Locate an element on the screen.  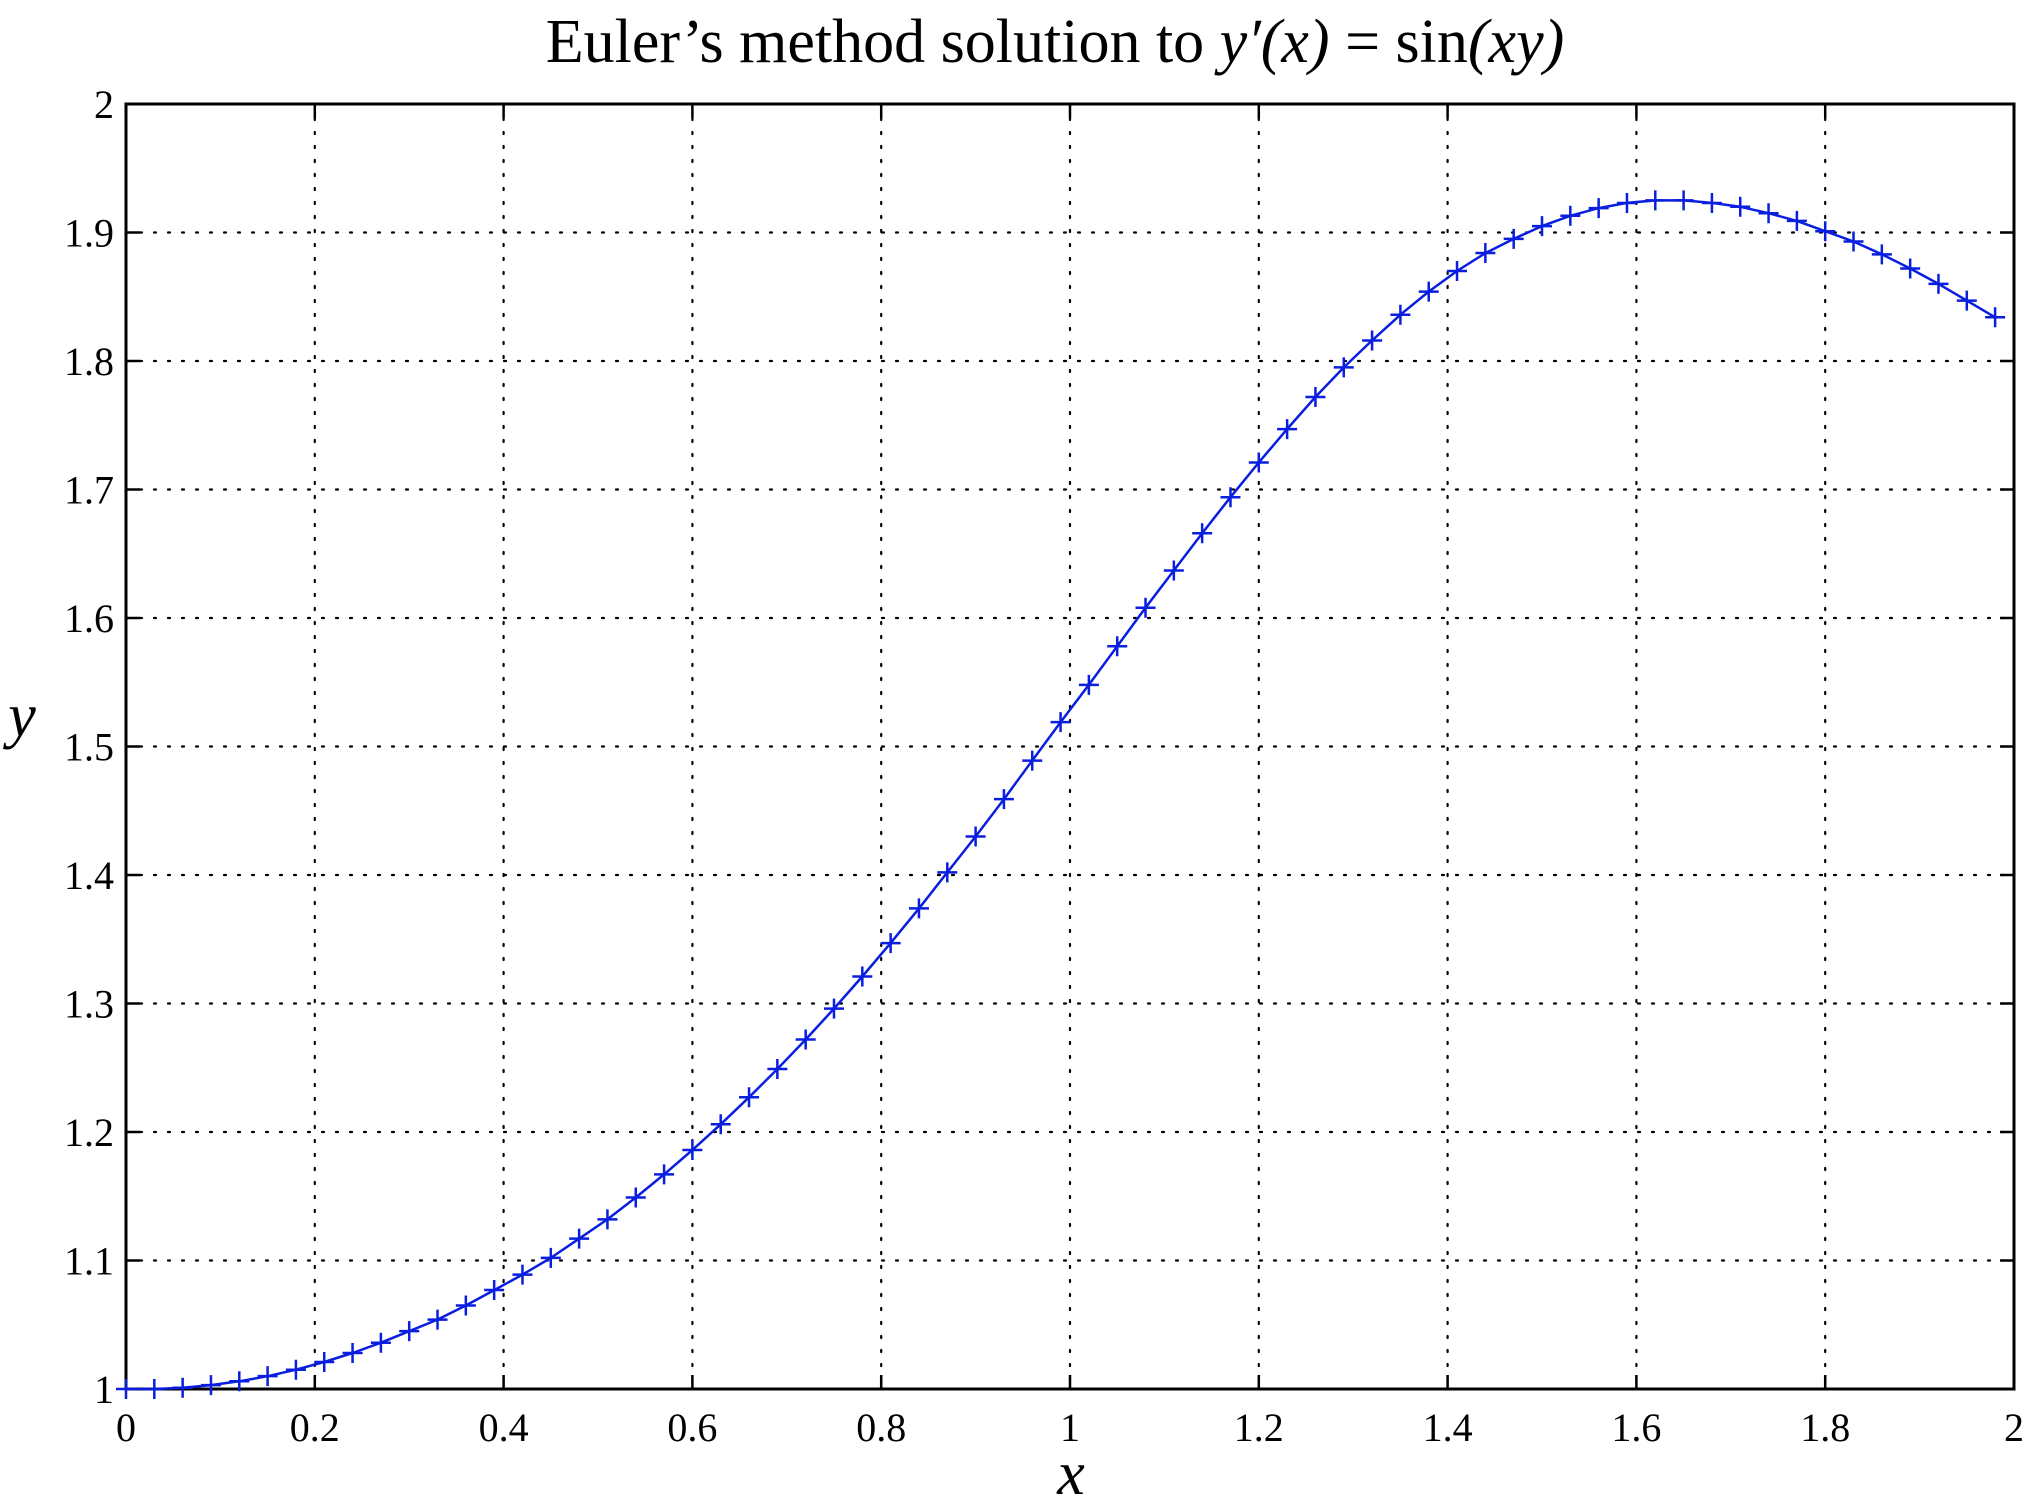
y-tick-label: 1.5 is located at coordinates (89, 747).